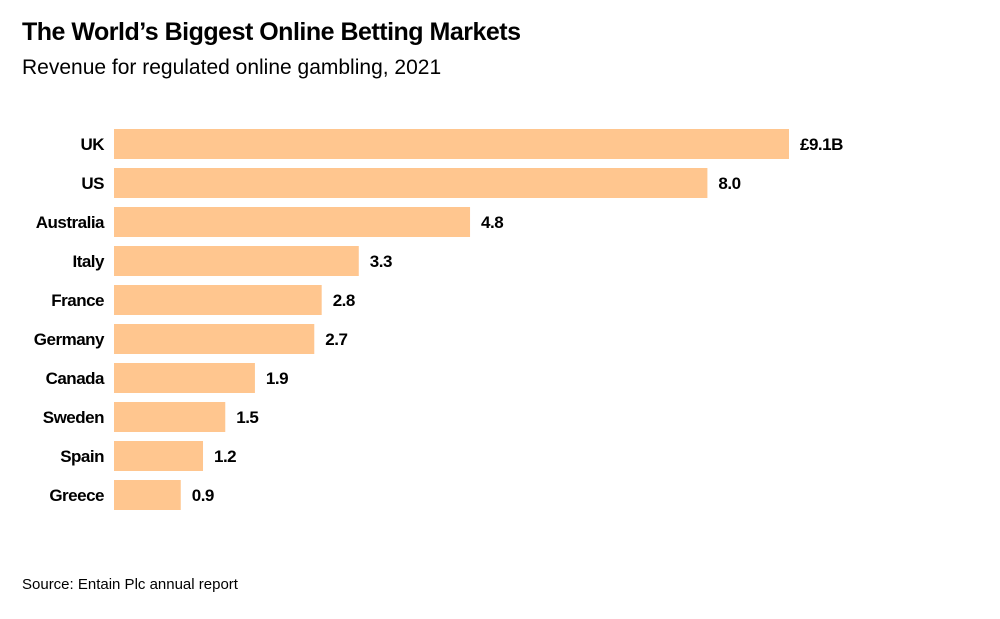 This screenshot has height=619, width=1000. I want to click on bar-australia, so click(292, 222).